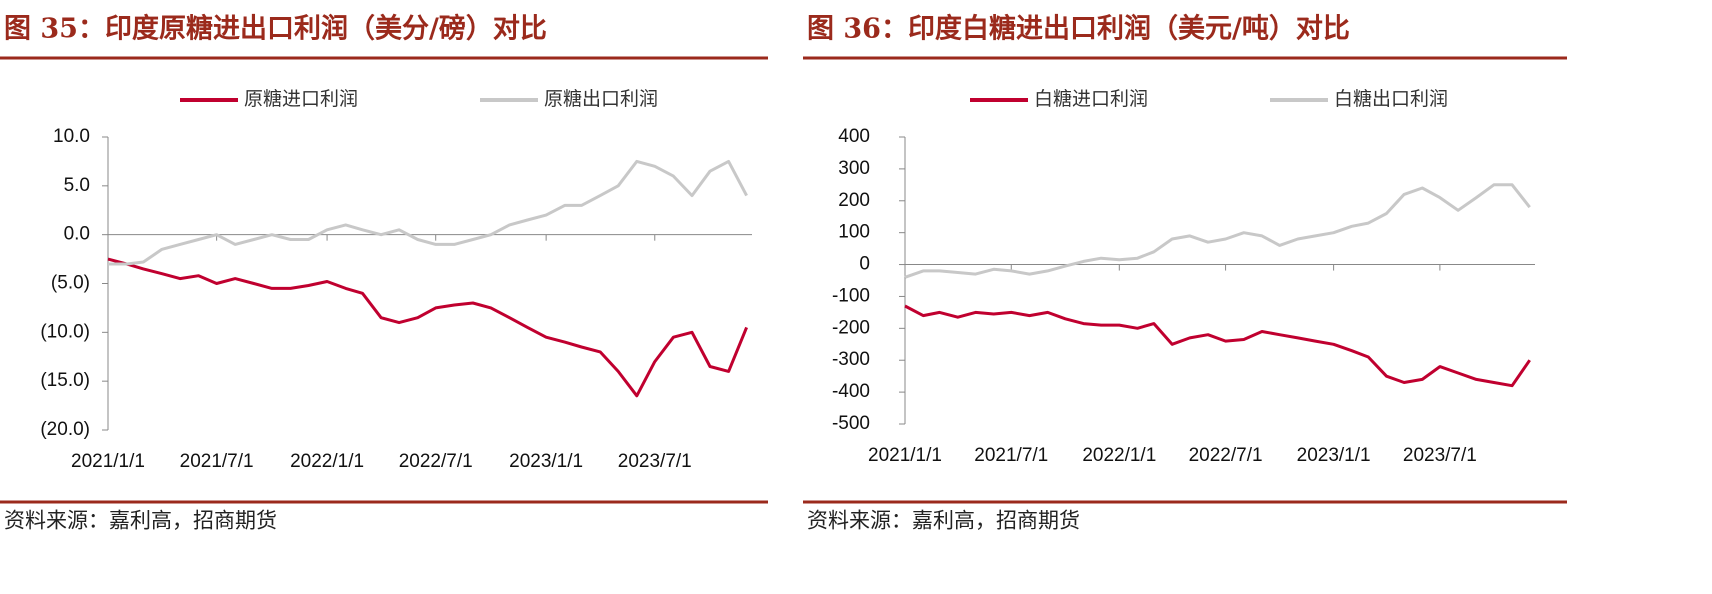 The height and width of the screenshot is (594, 1712). I want to click on y-tick-label: 5.0, so click(77, 185).